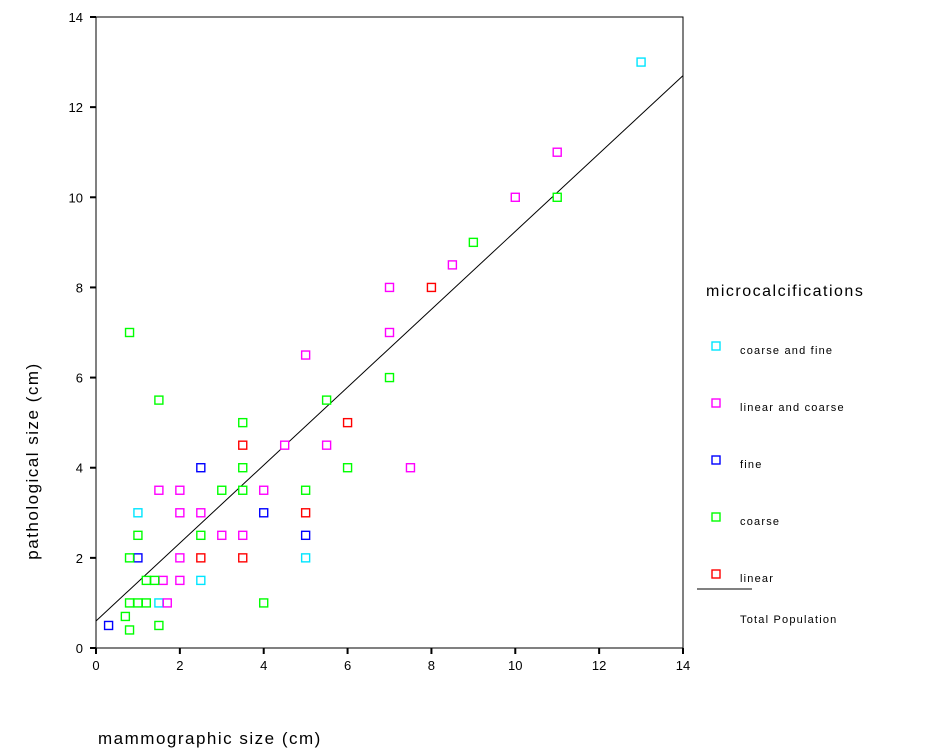 This screenshot has width=935, height=754. What do you see at coordinates (210, 738) in the screenshot?
I see `x-axis-title: mammographic size (cm)` at bounding box center [210, 738].